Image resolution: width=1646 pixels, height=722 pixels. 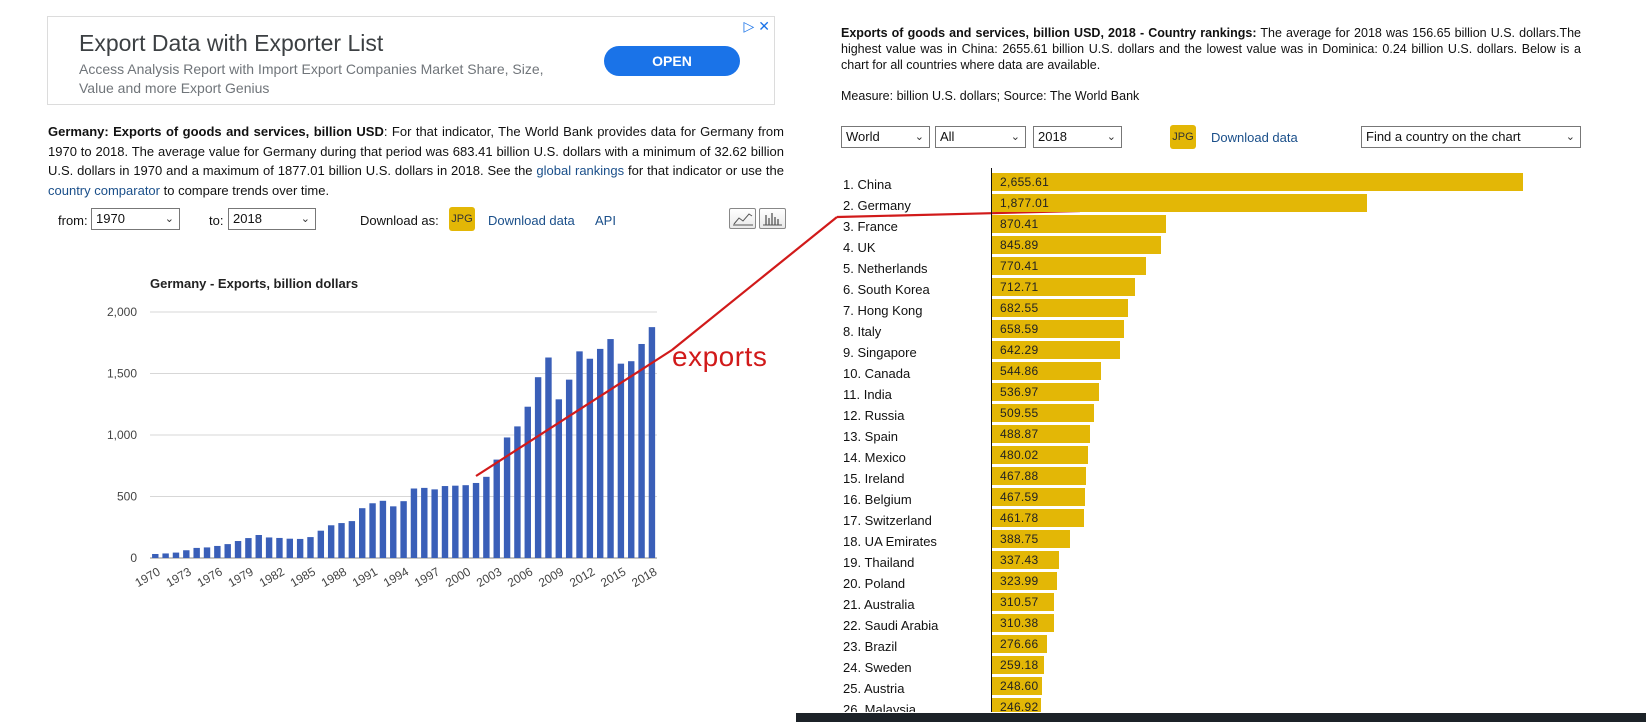 What do you see at coordinates (1221, 243) in the screenshot?
I see `ranking-row: 4. UK 845.89` at bounding box center [1221, 243].